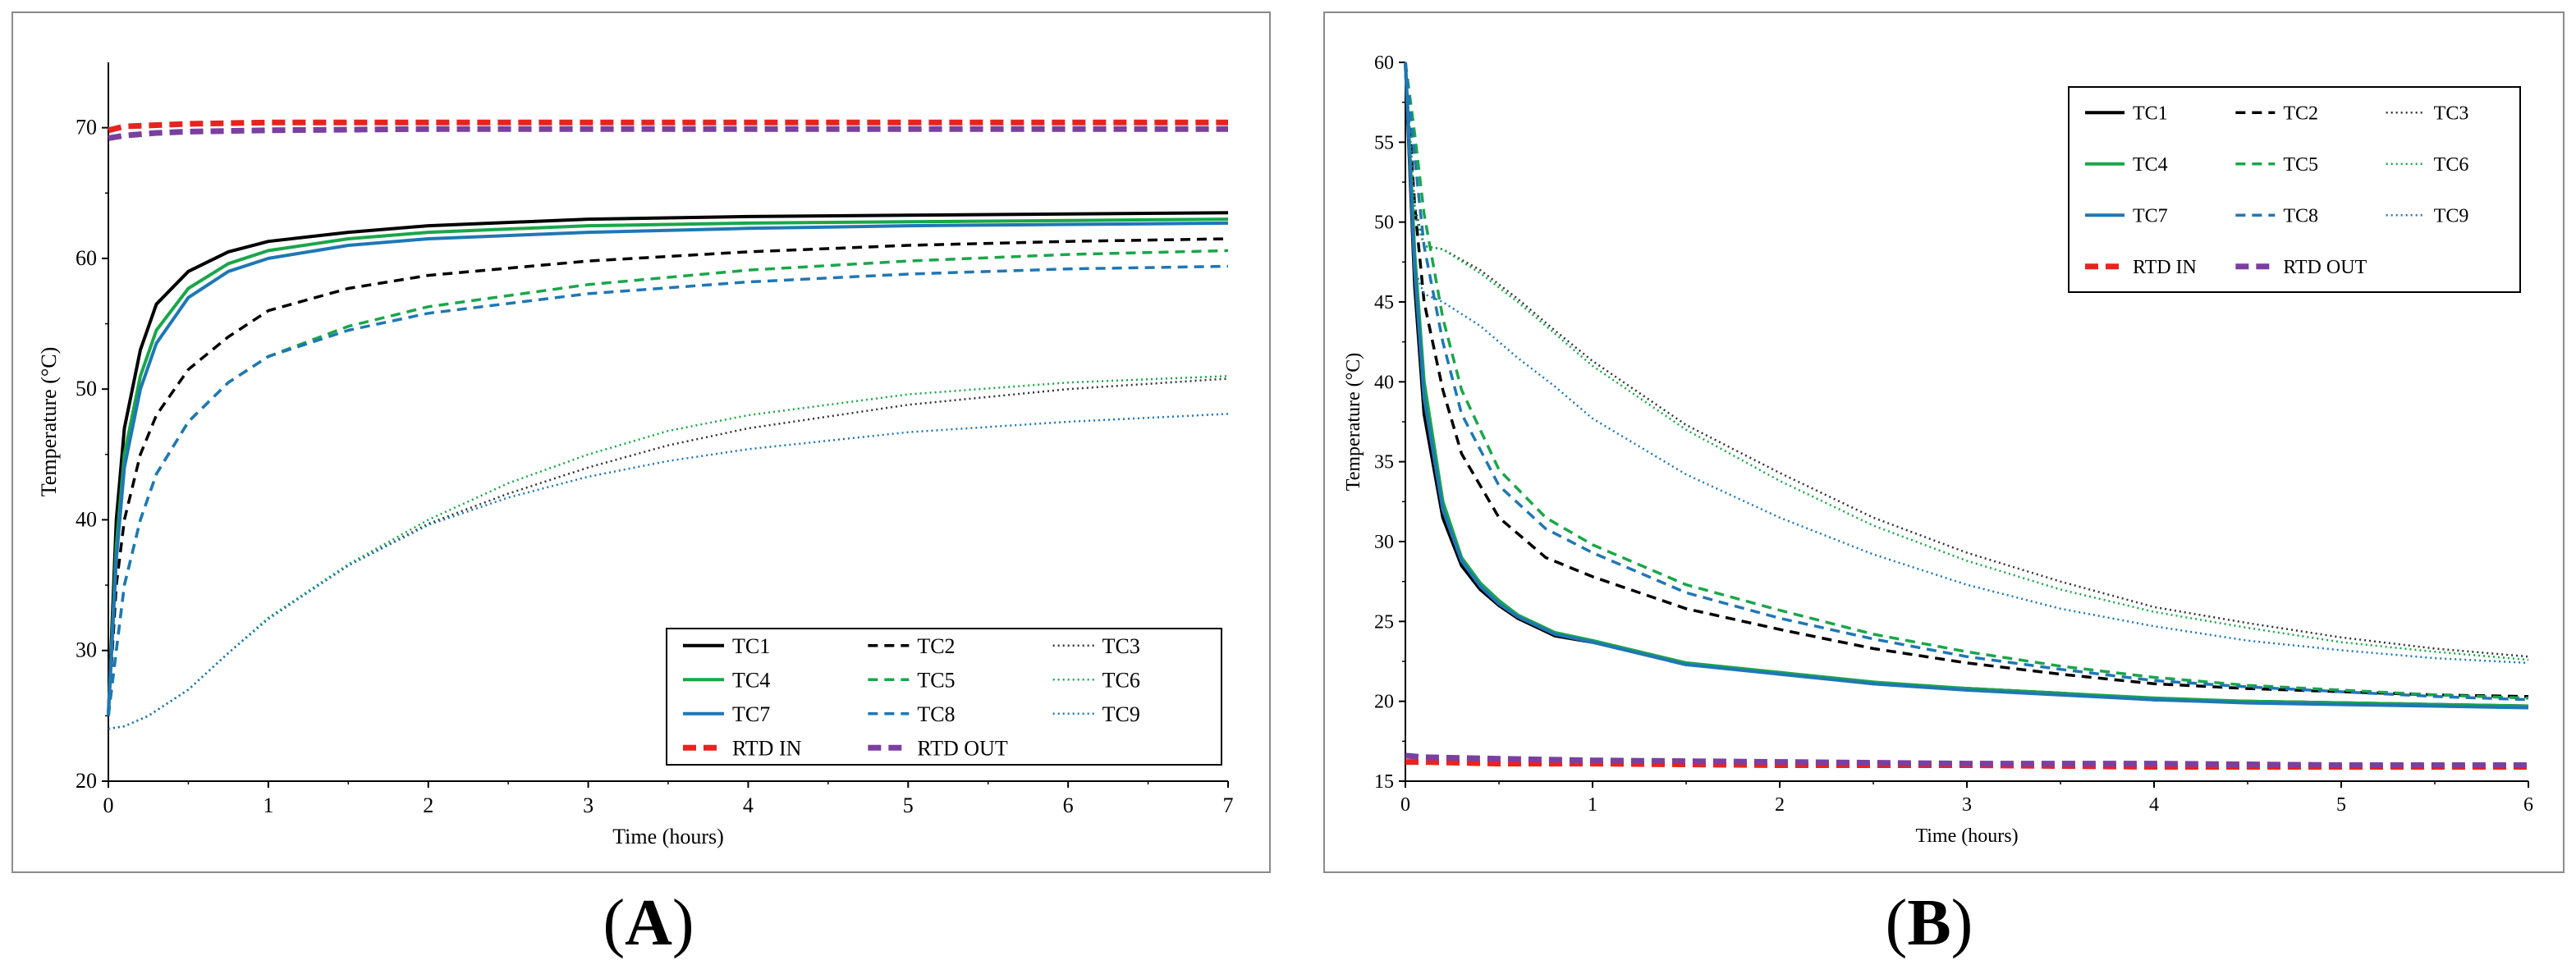 The width and height of the screenshot is (2576, 974). Describe the element at coordinates (668, 127) in the screenshot. I see `series-line-rtd-in` at that location.